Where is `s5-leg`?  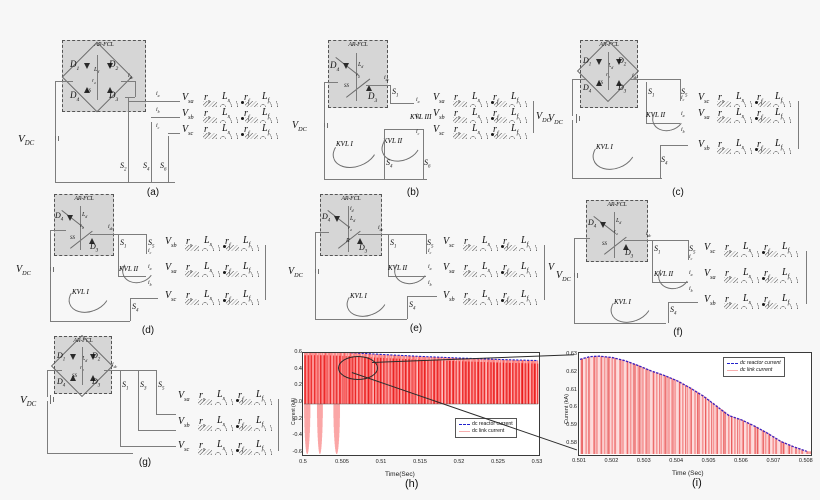
s5-leg is located at coordinates (146, 244).